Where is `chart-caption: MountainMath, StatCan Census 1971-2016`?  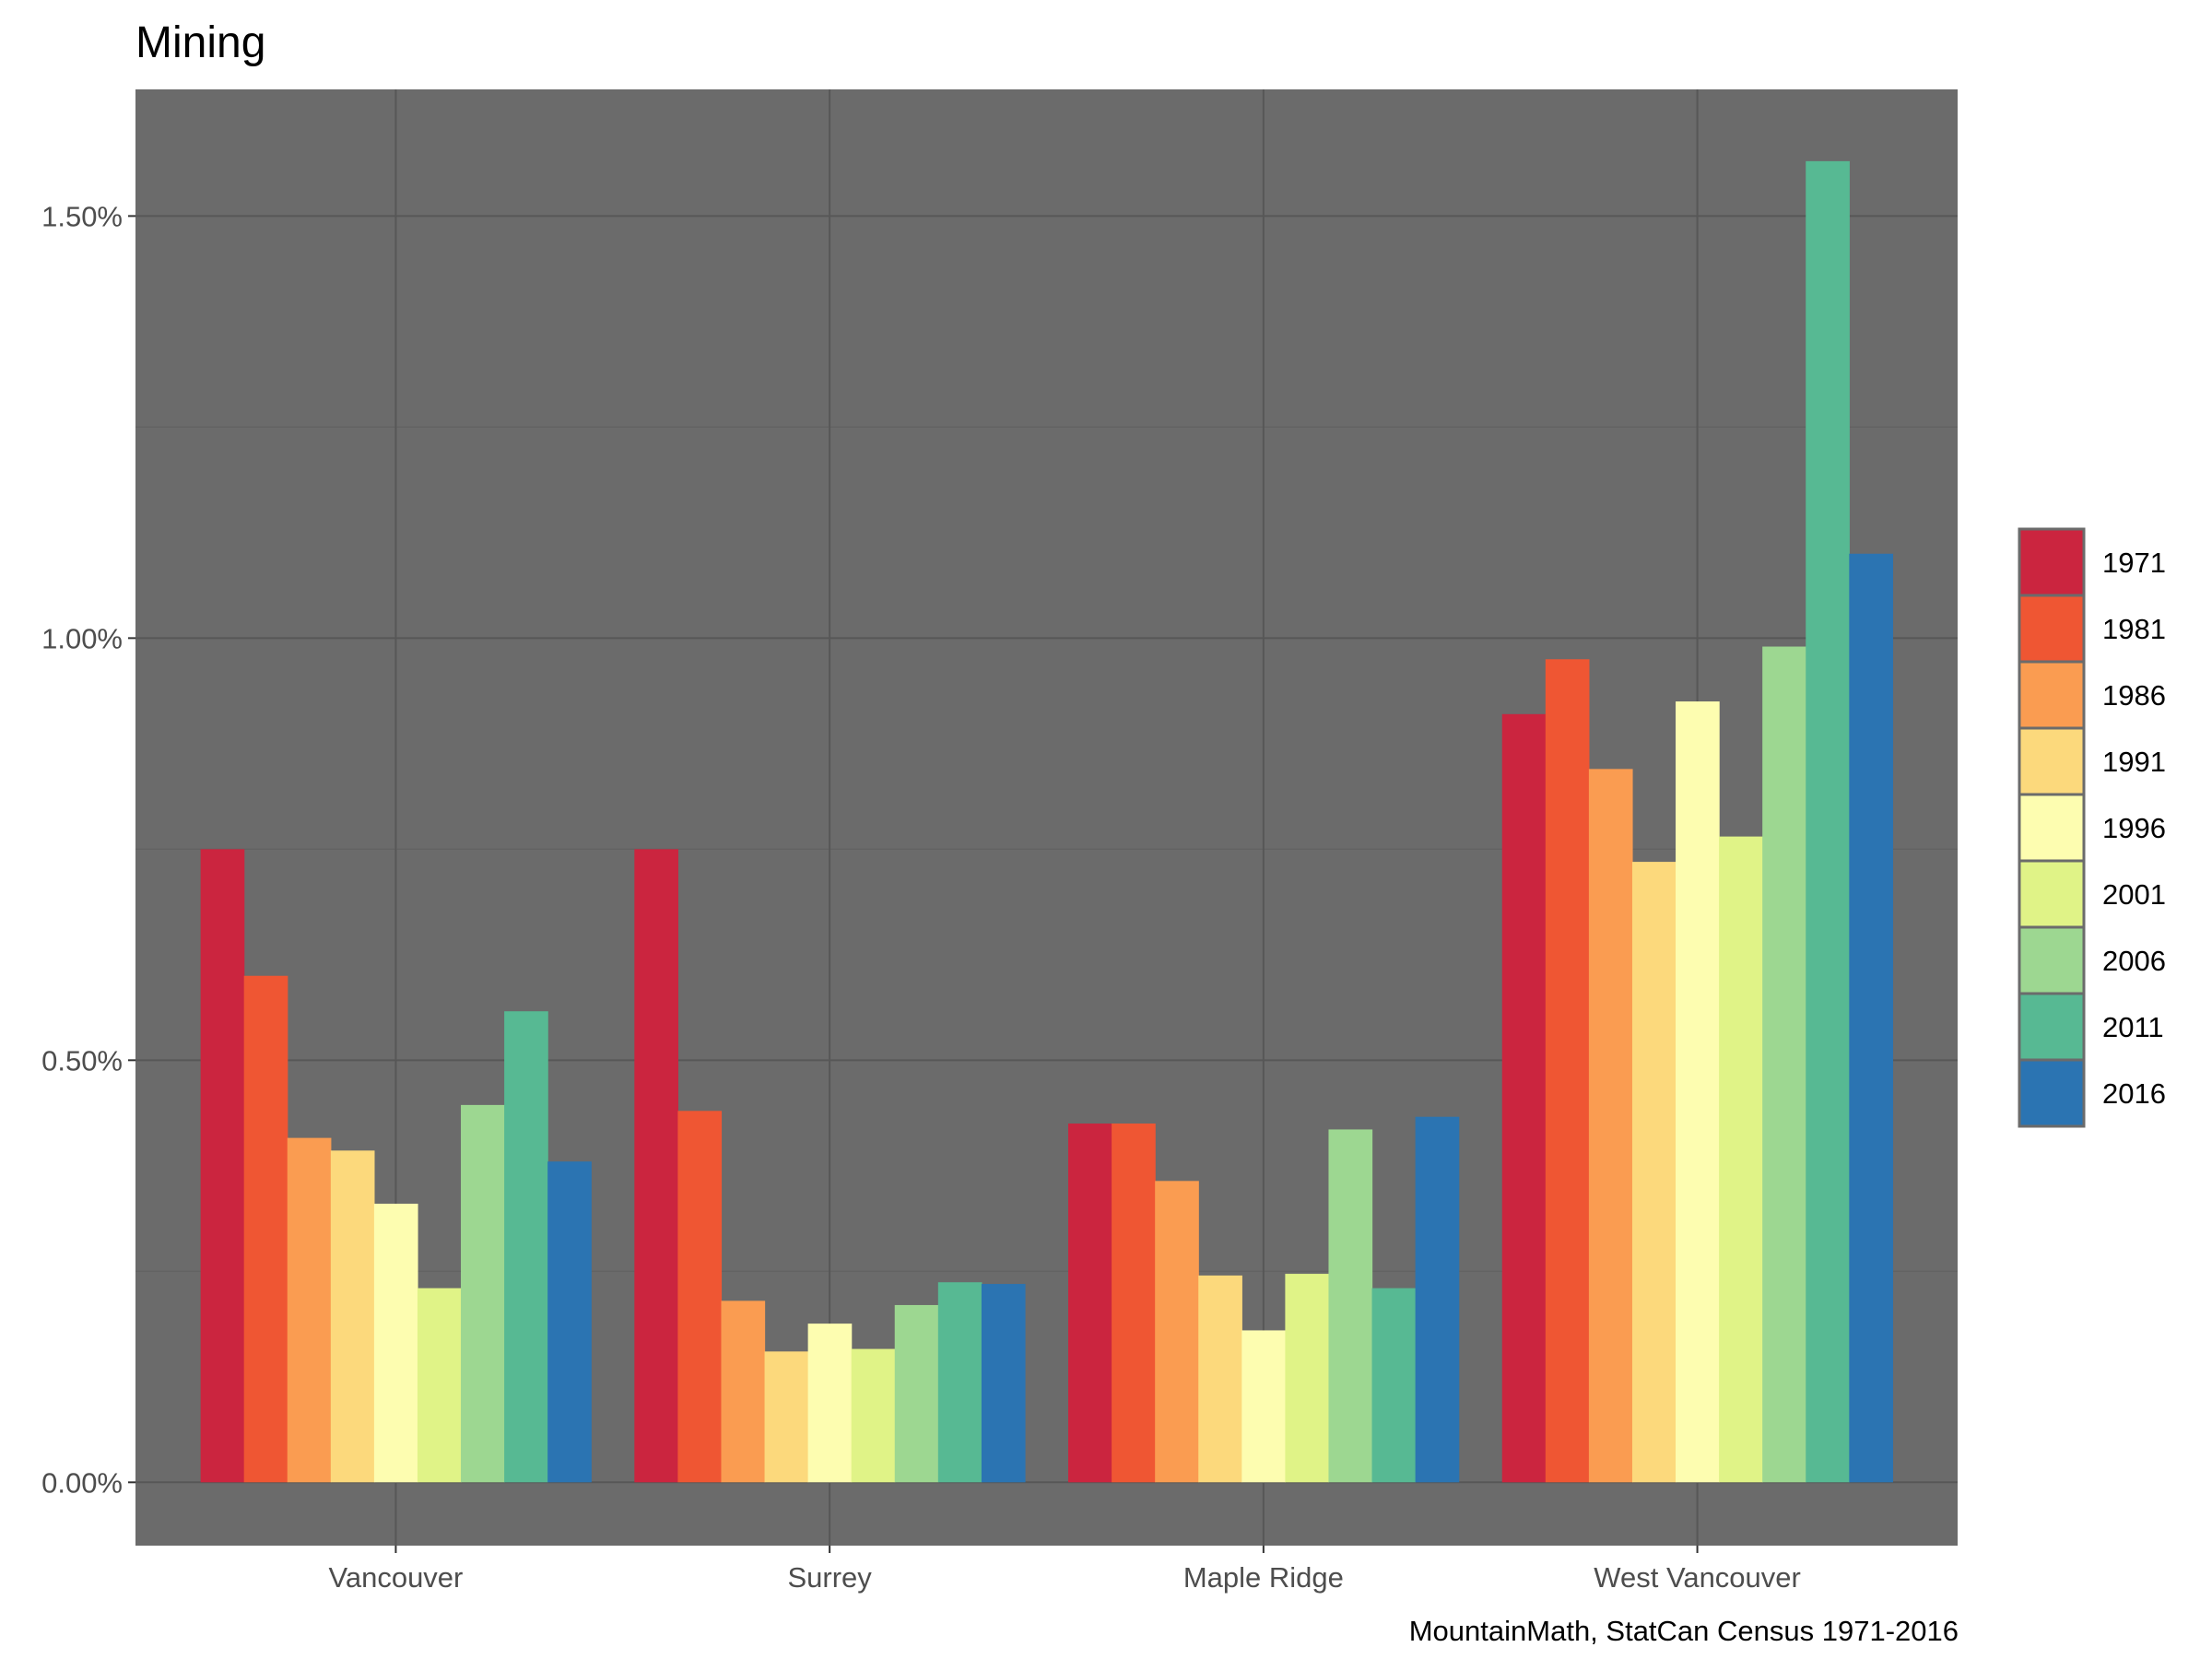 chart-caption: MountainMath, StatCan Census 1971-2016 is located at coordinates (1684, 1631).